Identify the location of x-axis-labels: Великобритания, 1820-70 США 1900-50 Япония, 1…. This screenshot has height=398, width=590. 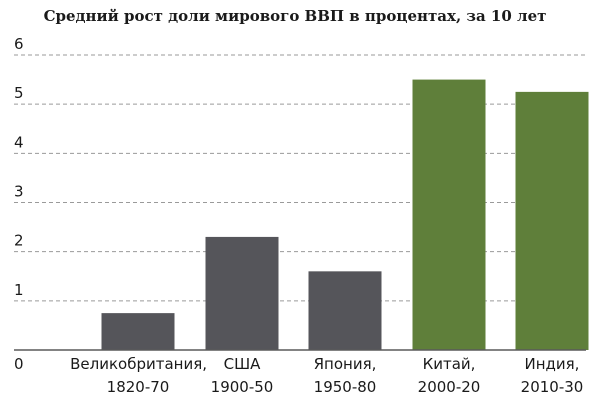
(326, 375).